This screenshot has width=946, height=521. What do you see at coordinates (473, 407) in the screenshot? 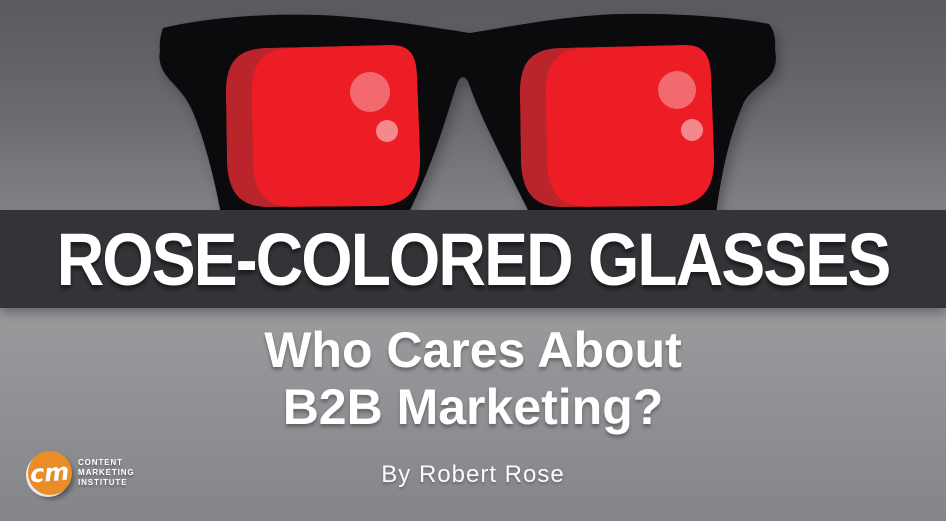
I see `subtitle-line-2: B2B Marketing?` at bounding box center [473, 407].